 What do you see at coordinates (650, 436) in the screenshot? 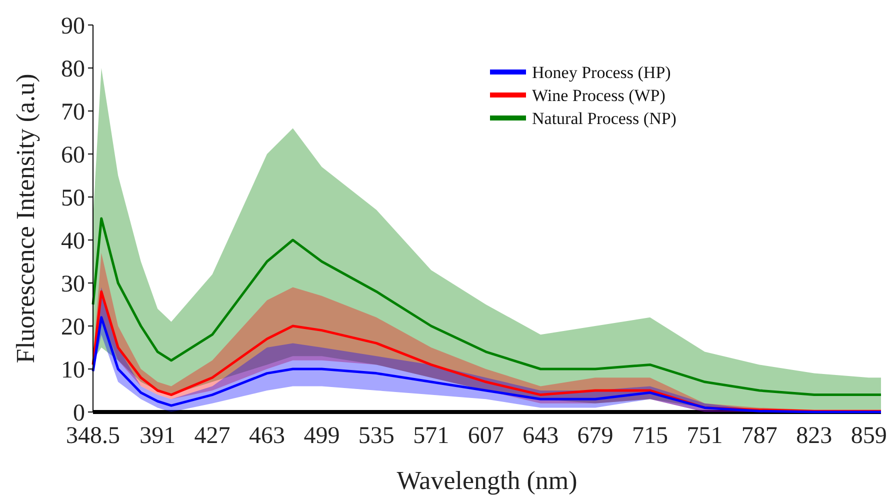
I see `x-tick-label: 715` at bounding box center [650, 436].